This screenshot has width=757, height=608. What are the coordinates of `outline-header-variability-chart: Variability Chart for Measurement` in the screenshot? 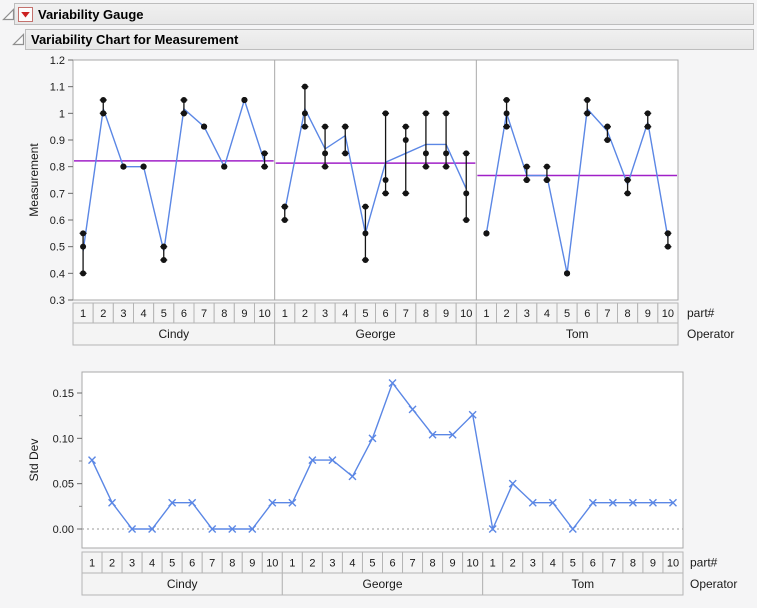 It's located at (389, 39).